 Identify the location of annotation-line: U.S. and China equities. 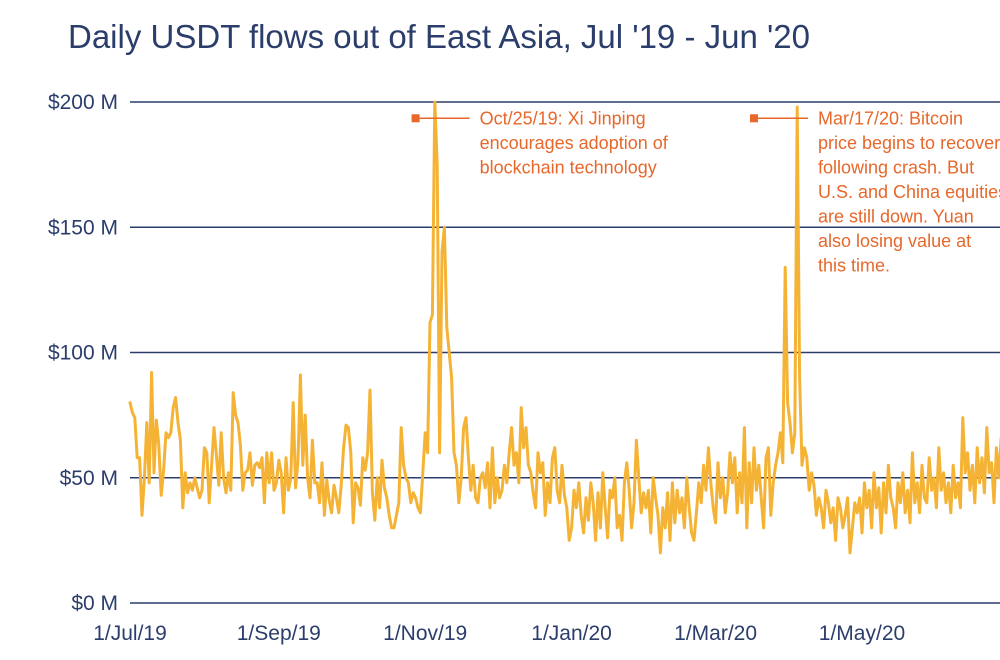
(909, 192).